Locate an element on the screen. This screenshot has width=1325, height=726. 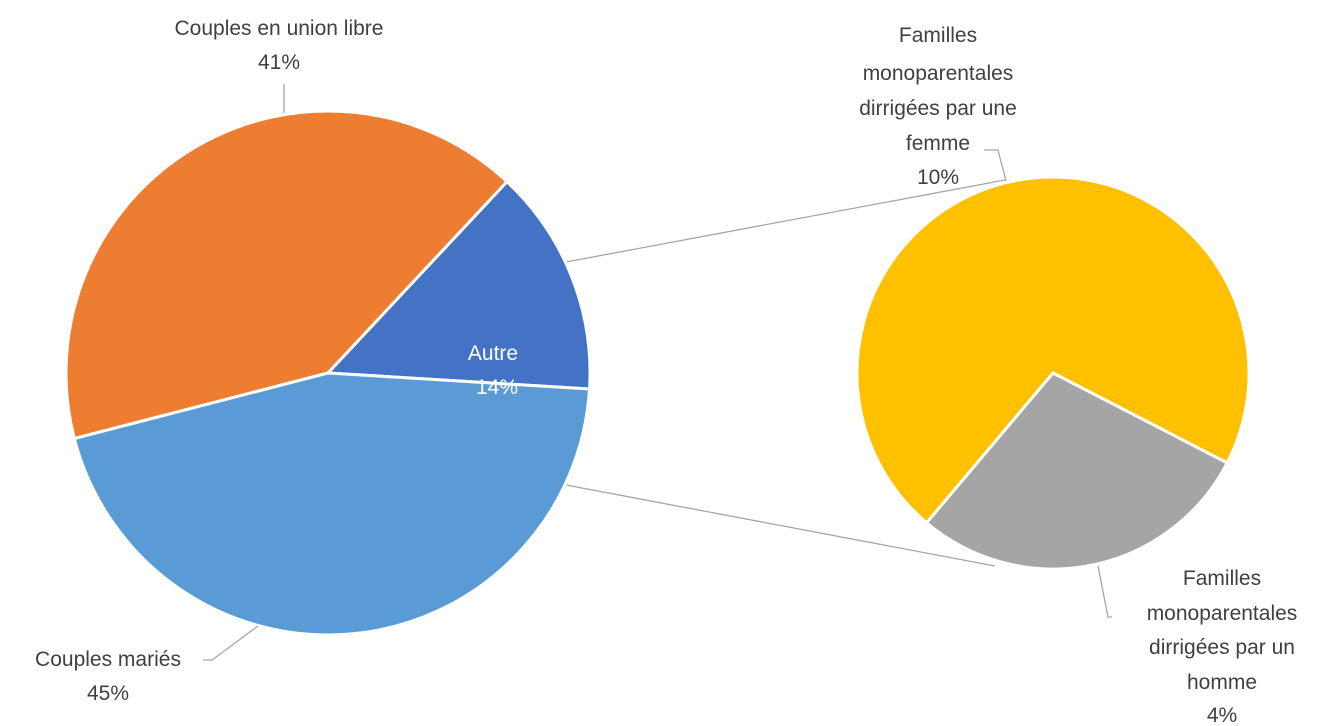
label-familles-homme-line2: monoparentales is located at coordinates (1222, 613).